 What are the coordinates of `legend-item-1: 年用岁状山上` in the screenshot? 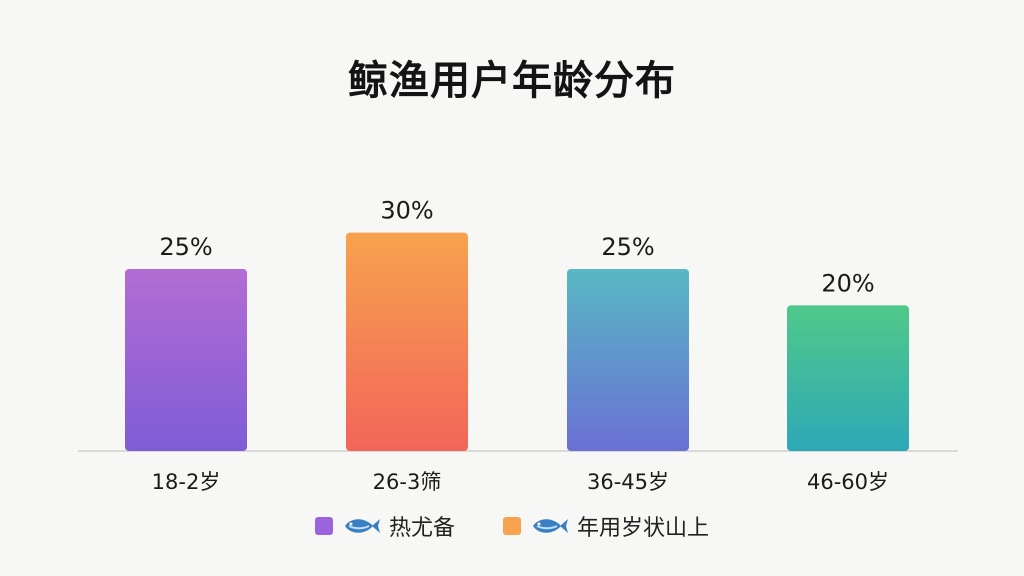 It's located at (606, 526).